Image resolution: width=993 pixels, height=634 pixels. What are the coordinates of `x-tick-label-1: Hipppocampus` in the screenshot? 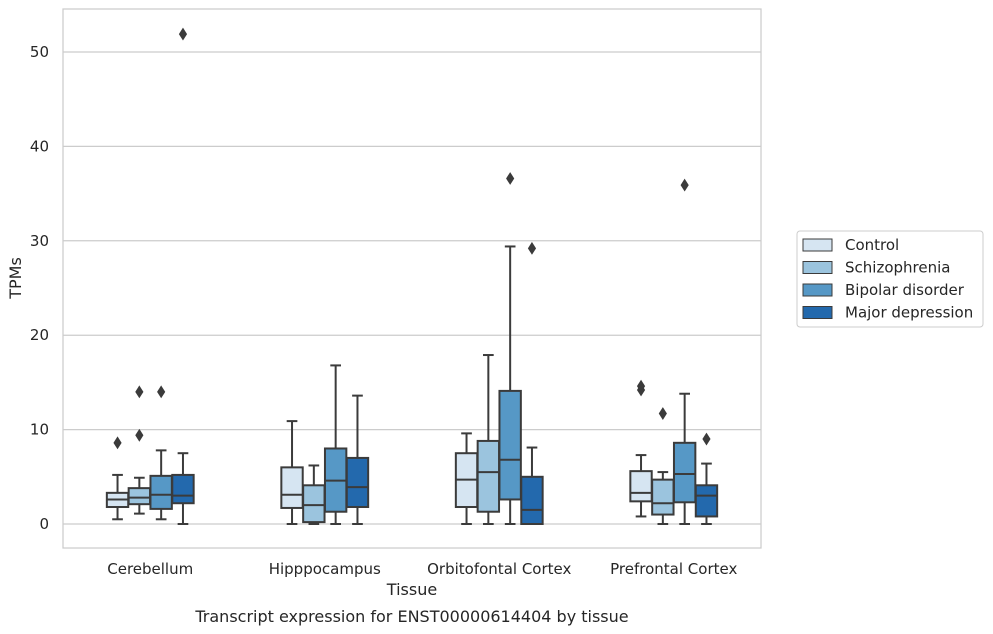 It's located at (325, 569).